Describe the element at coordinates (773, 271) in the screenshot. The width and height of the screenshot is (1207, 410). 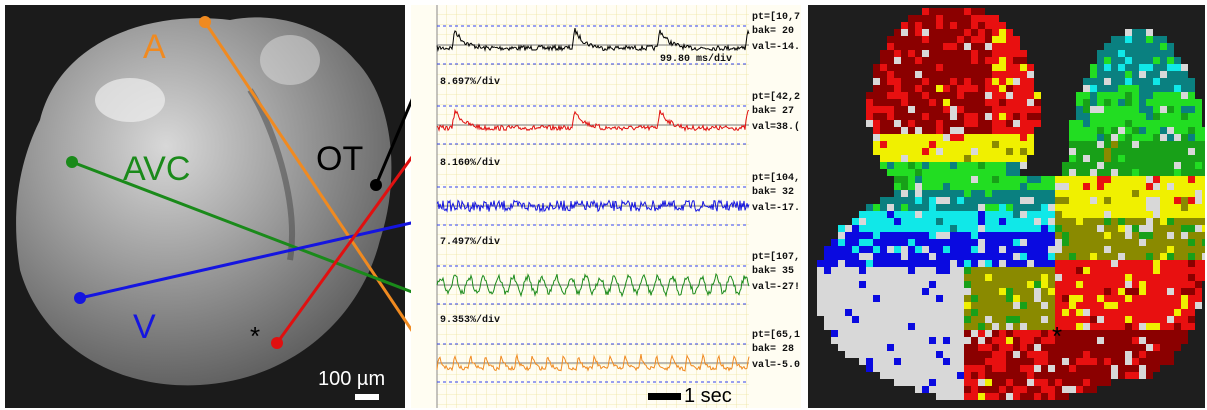
I see `trace-bak: bak= 35` at that location.